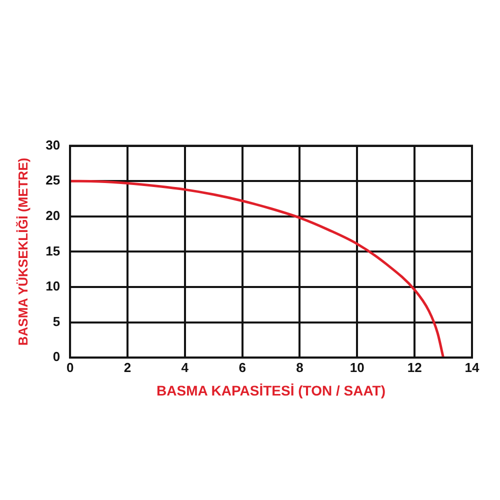 This screenshot has height=500, width=500. What do you see at coordinates (472, 367) in the screenshot?
I see `x-tick-label: 14` at bounding box center [472, 367].